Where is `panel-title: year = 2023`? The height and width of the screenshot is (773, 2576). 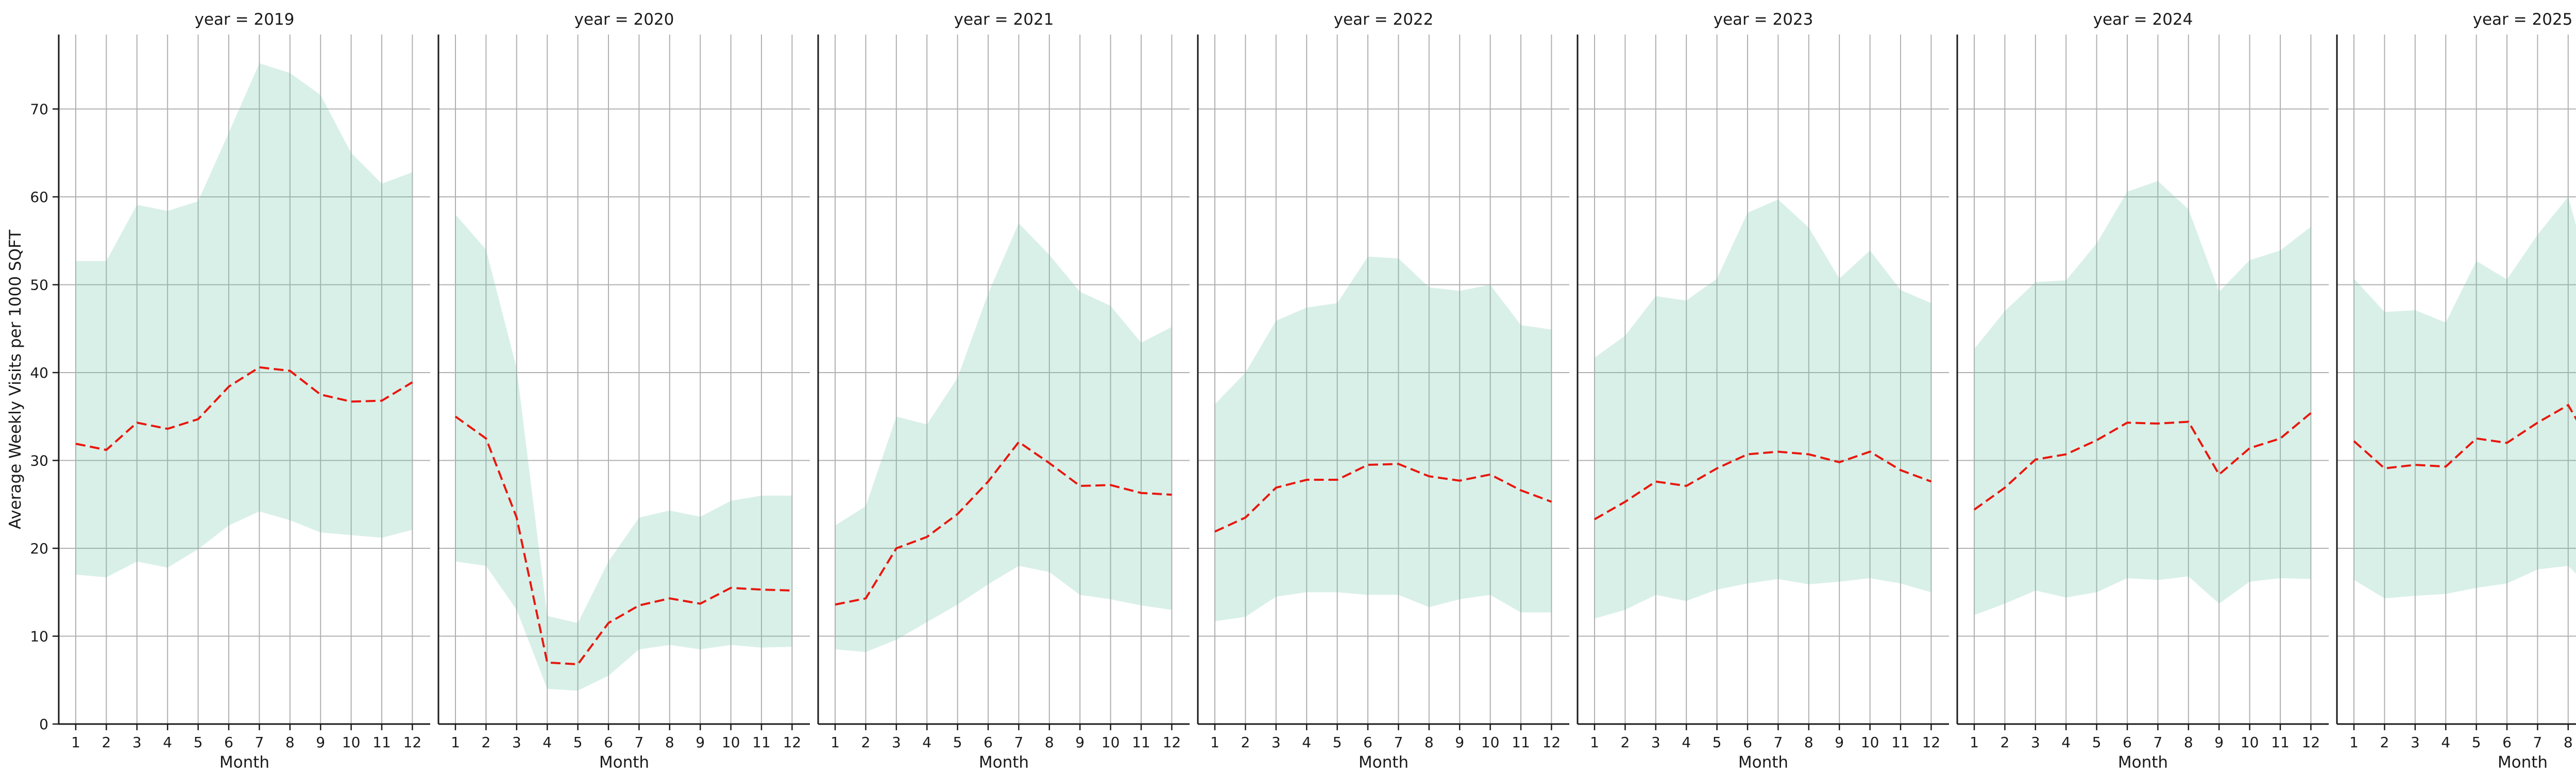 panel-title: year = 2023 is located at coordinates (1764, 19).